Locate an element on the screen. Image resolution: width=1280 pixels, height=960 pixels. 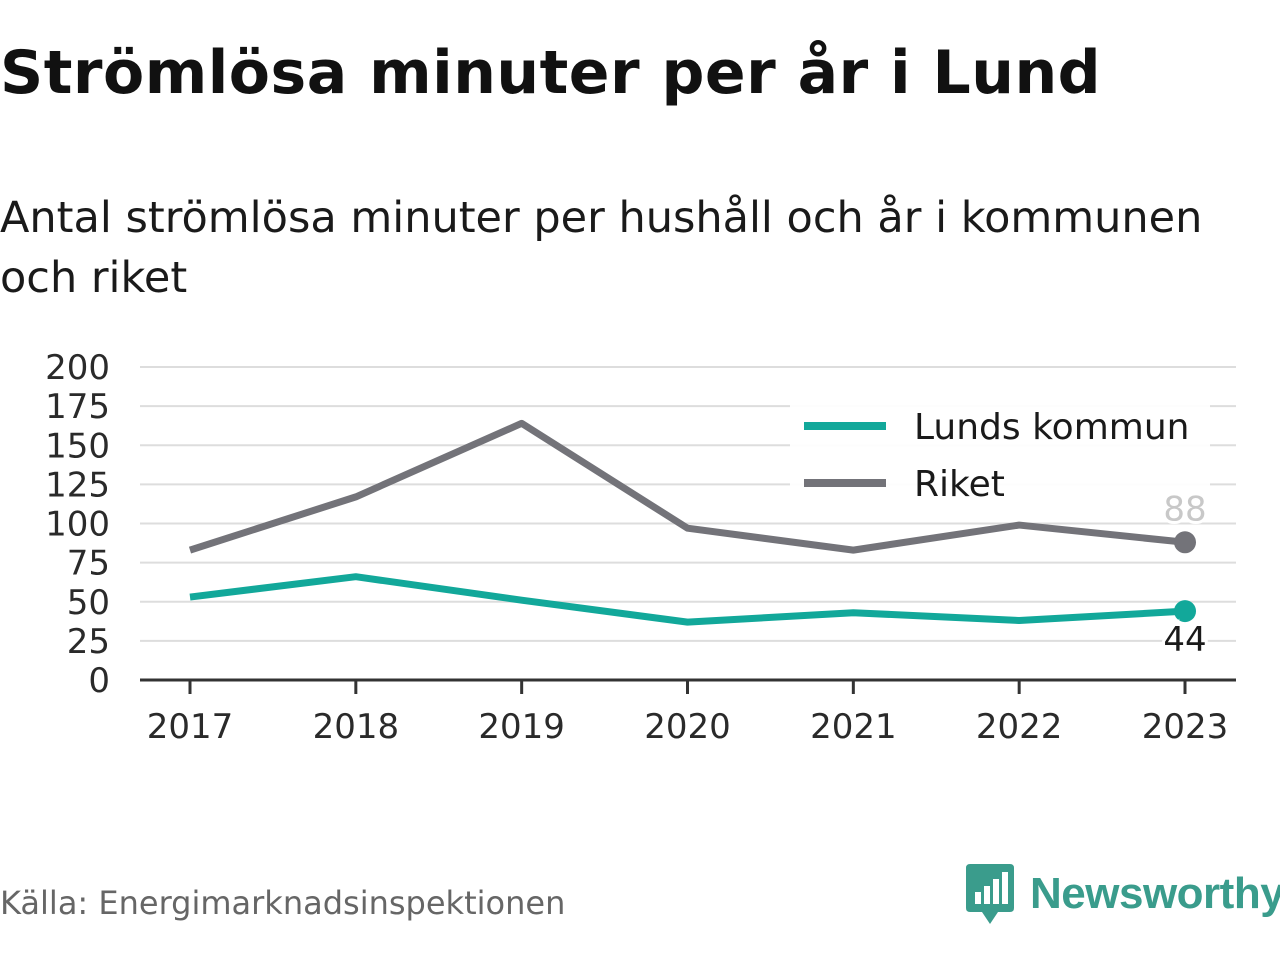
legend-background is located at coordinates (1000, 456).